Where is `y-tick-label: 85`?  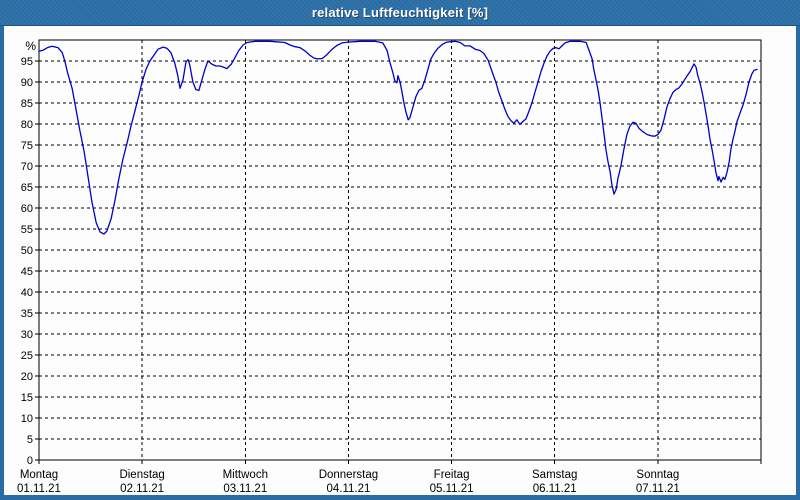 y-tick-label: 85 is located at coordinates (27, 104).